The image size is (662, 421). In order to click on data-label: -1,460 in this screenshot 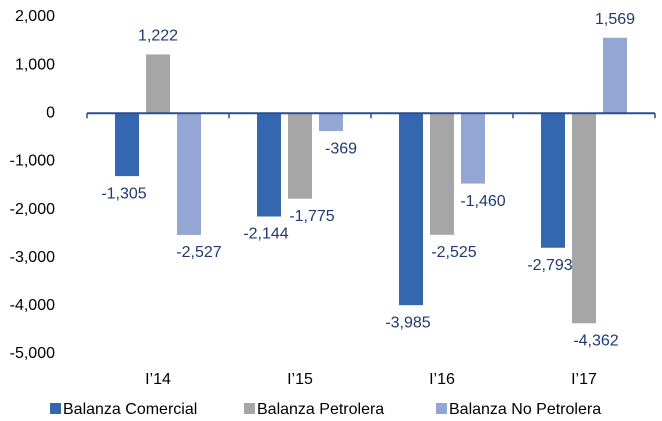, I will do `click(482, 201)`.